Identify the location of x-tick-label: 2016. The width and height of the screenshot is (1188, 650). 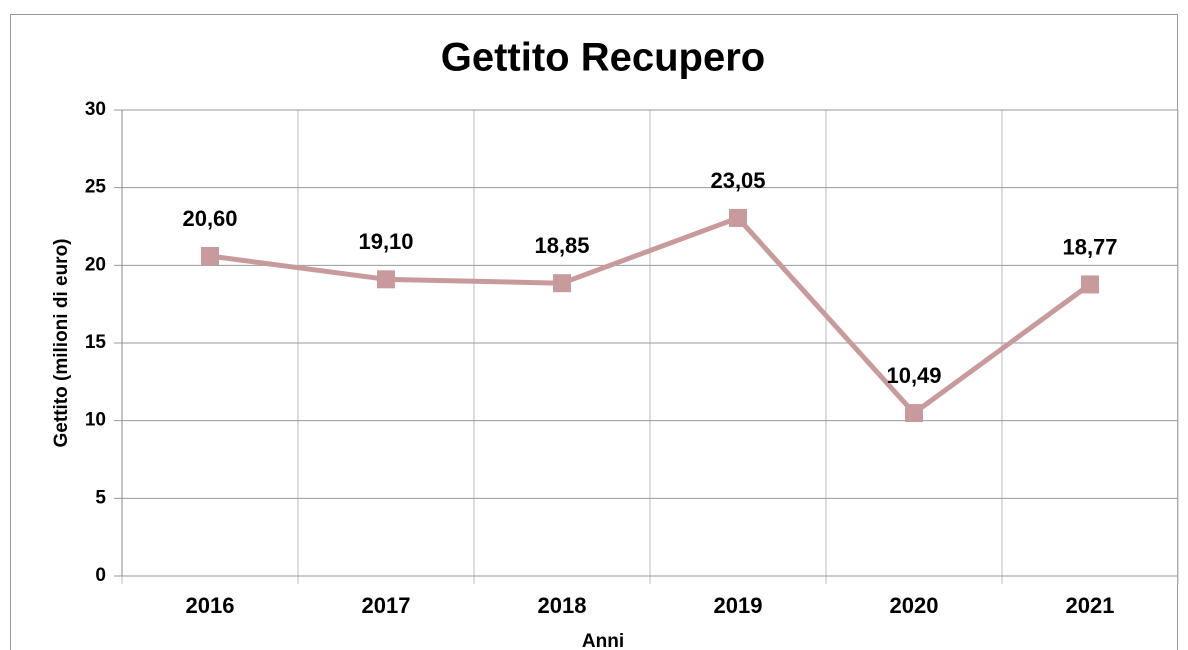
(210, 605).